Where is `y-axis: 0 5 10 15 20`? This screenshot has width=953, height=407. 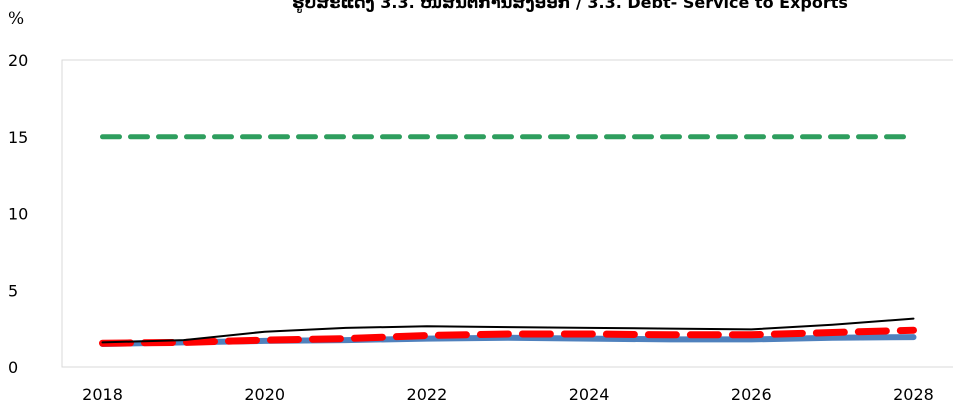
y-axis: 0 5 10 15 20 is located at coordinates (18, 214).